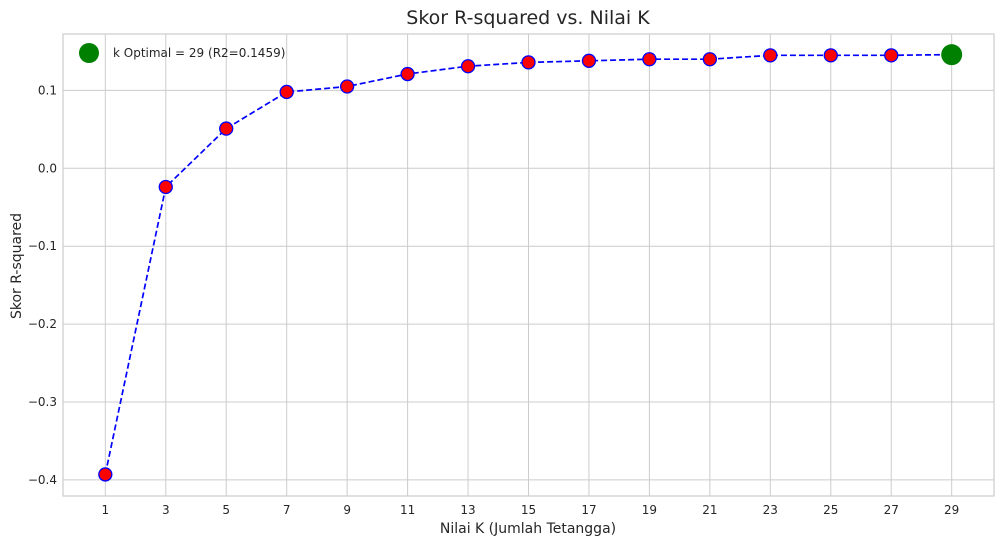 The height and width of the screenshot is (545, 1002). What do you see at coordinates (199, 53) in the screenshot?
I see `legend-label-optimal: k Optimal = 29 (R2=0.1459)` at bounding box center [199, 53].